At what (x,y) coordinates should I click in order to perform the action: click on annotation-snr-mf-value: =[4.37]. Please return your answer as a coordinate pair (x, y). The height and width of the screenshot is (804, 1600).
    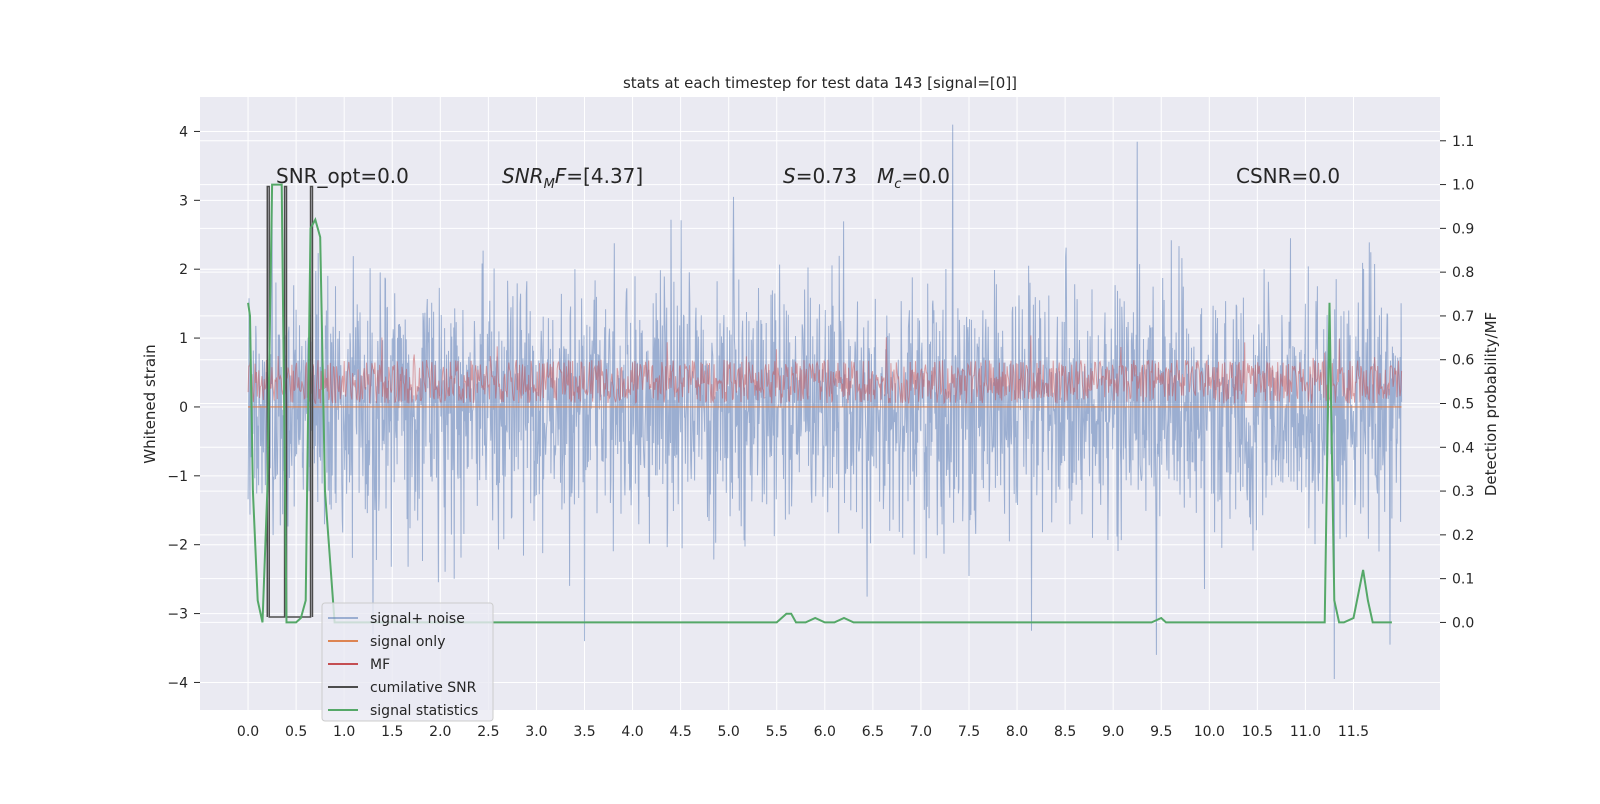
    Looking at the image, I should click on (604, 176).